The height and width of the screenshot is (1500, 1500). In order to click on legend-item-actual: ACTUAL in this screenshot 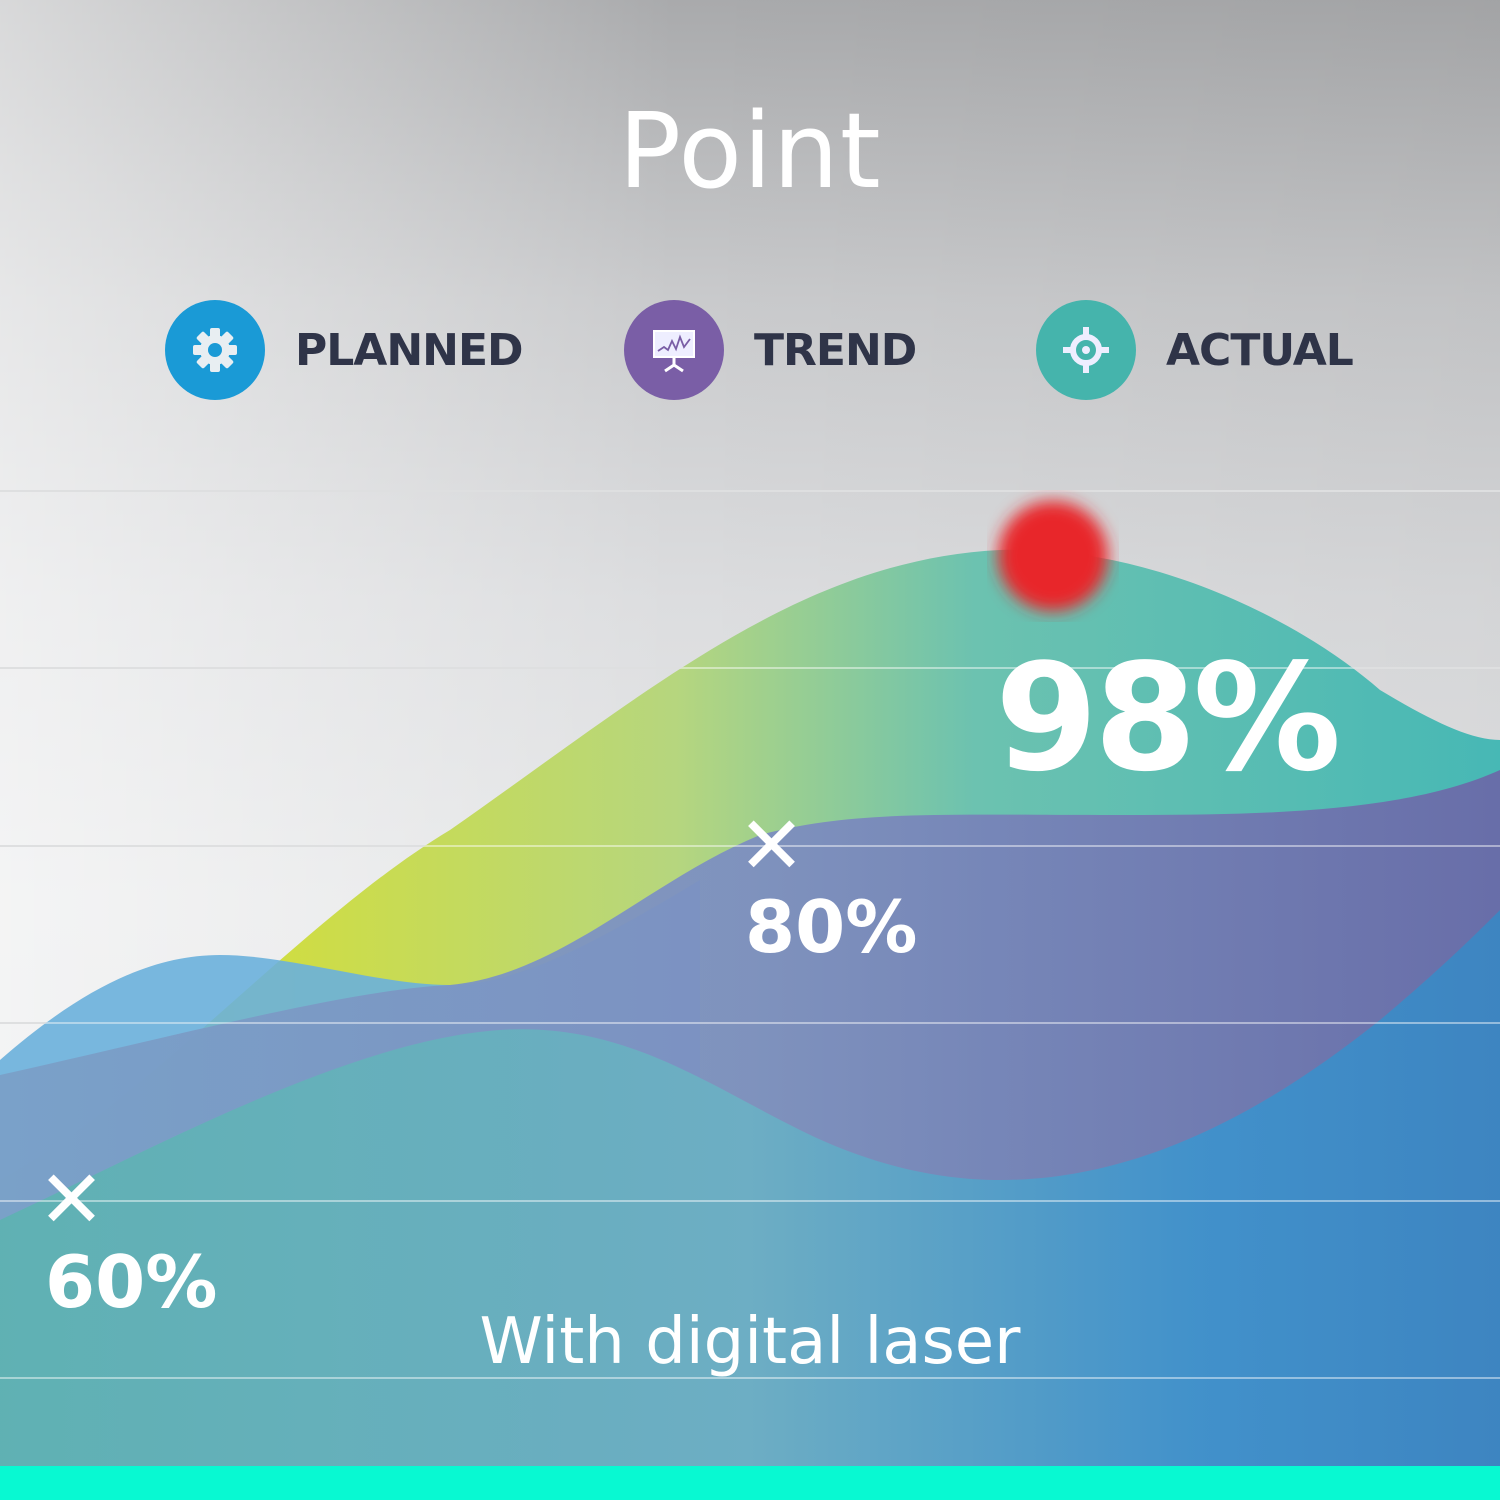, I will do `click(1195, 350)`.